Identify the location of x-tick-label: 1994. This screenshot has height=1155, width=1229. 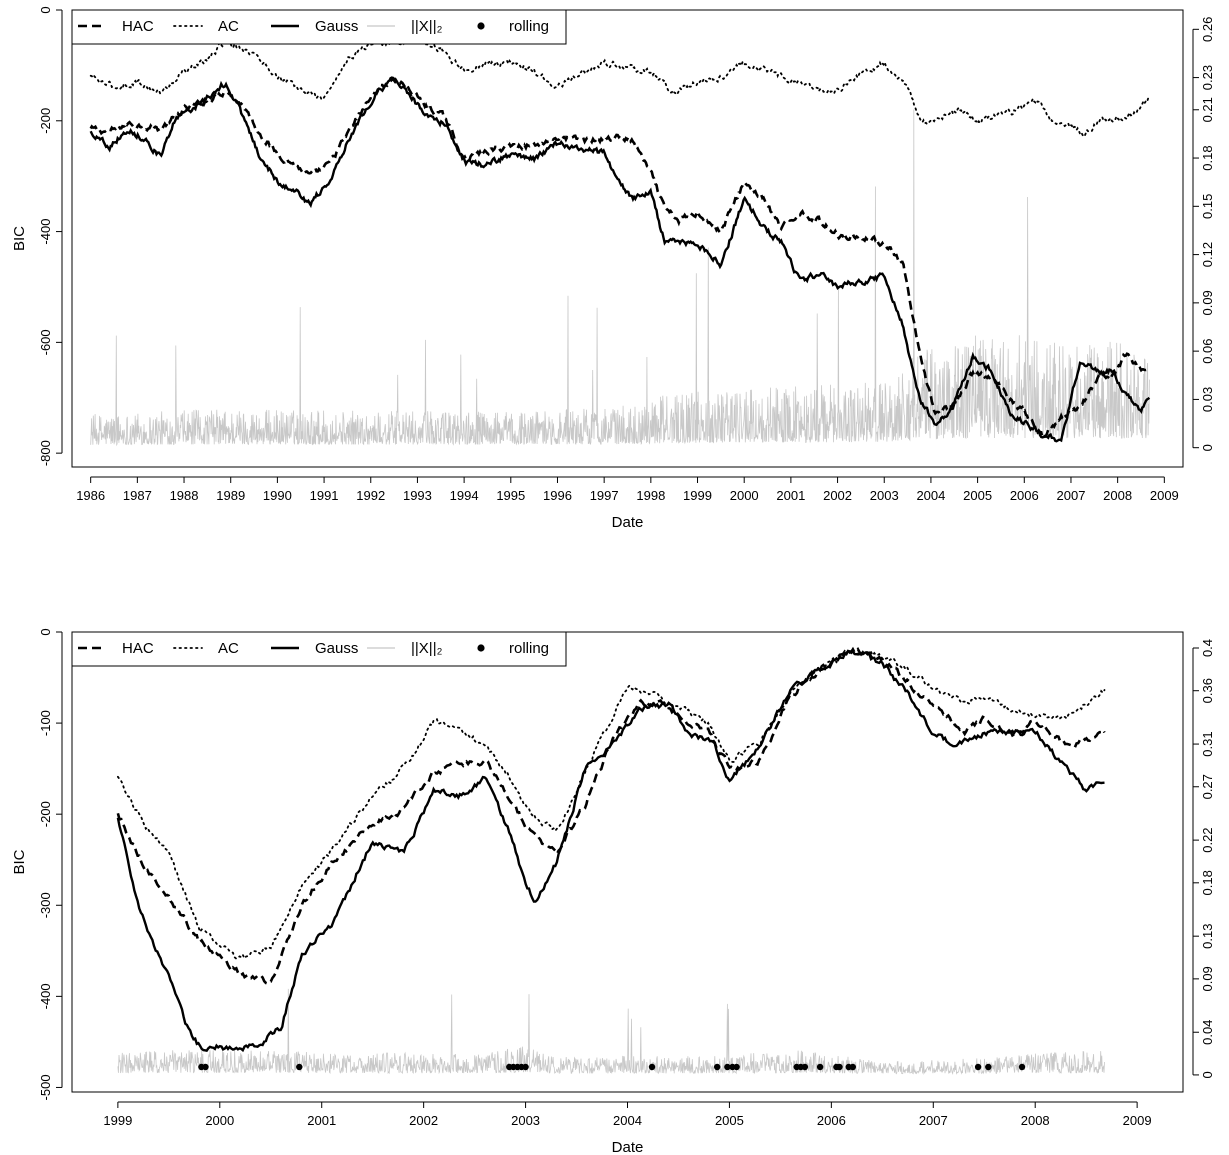
(464, 495).